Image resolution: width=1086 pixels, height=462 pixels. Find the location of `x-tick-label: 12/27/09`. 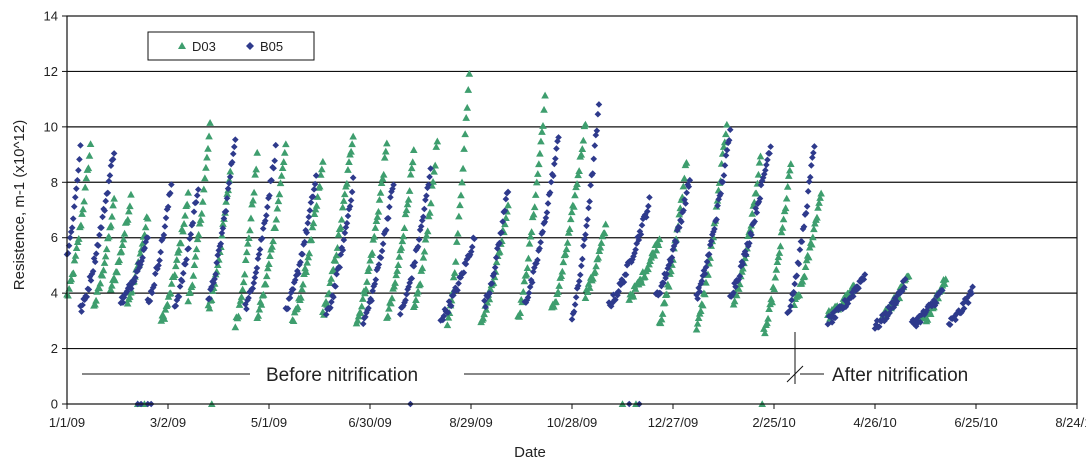

x-tick-label: 12/27/09 is located at coordinates (673, 422).